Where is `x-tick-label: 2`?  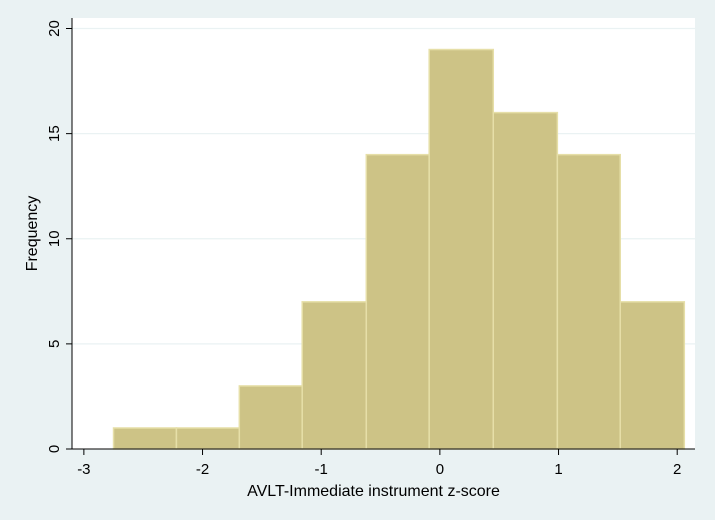
x-tick-label: 2 is located at coordinates (677, 469).